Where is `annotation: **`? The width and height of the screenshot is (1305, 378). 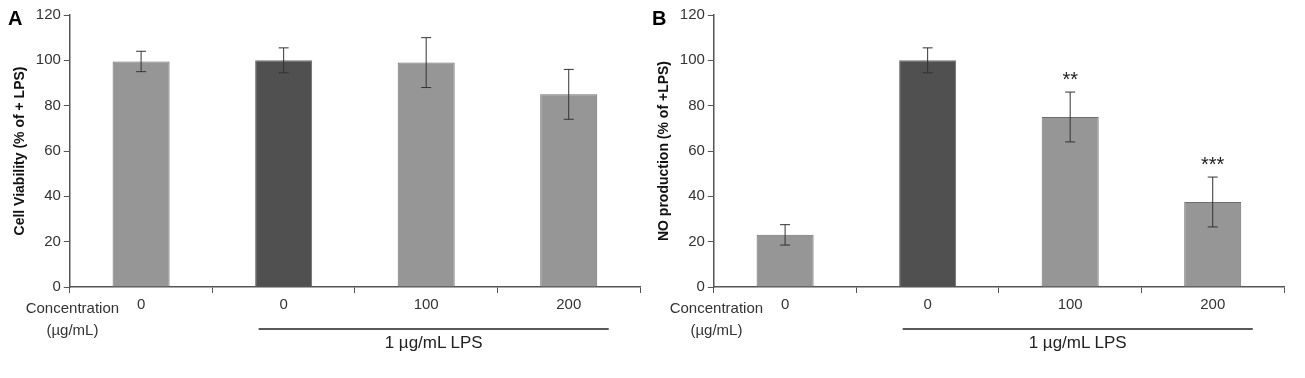 annotation: ** is located at coordinates (1070, 78).